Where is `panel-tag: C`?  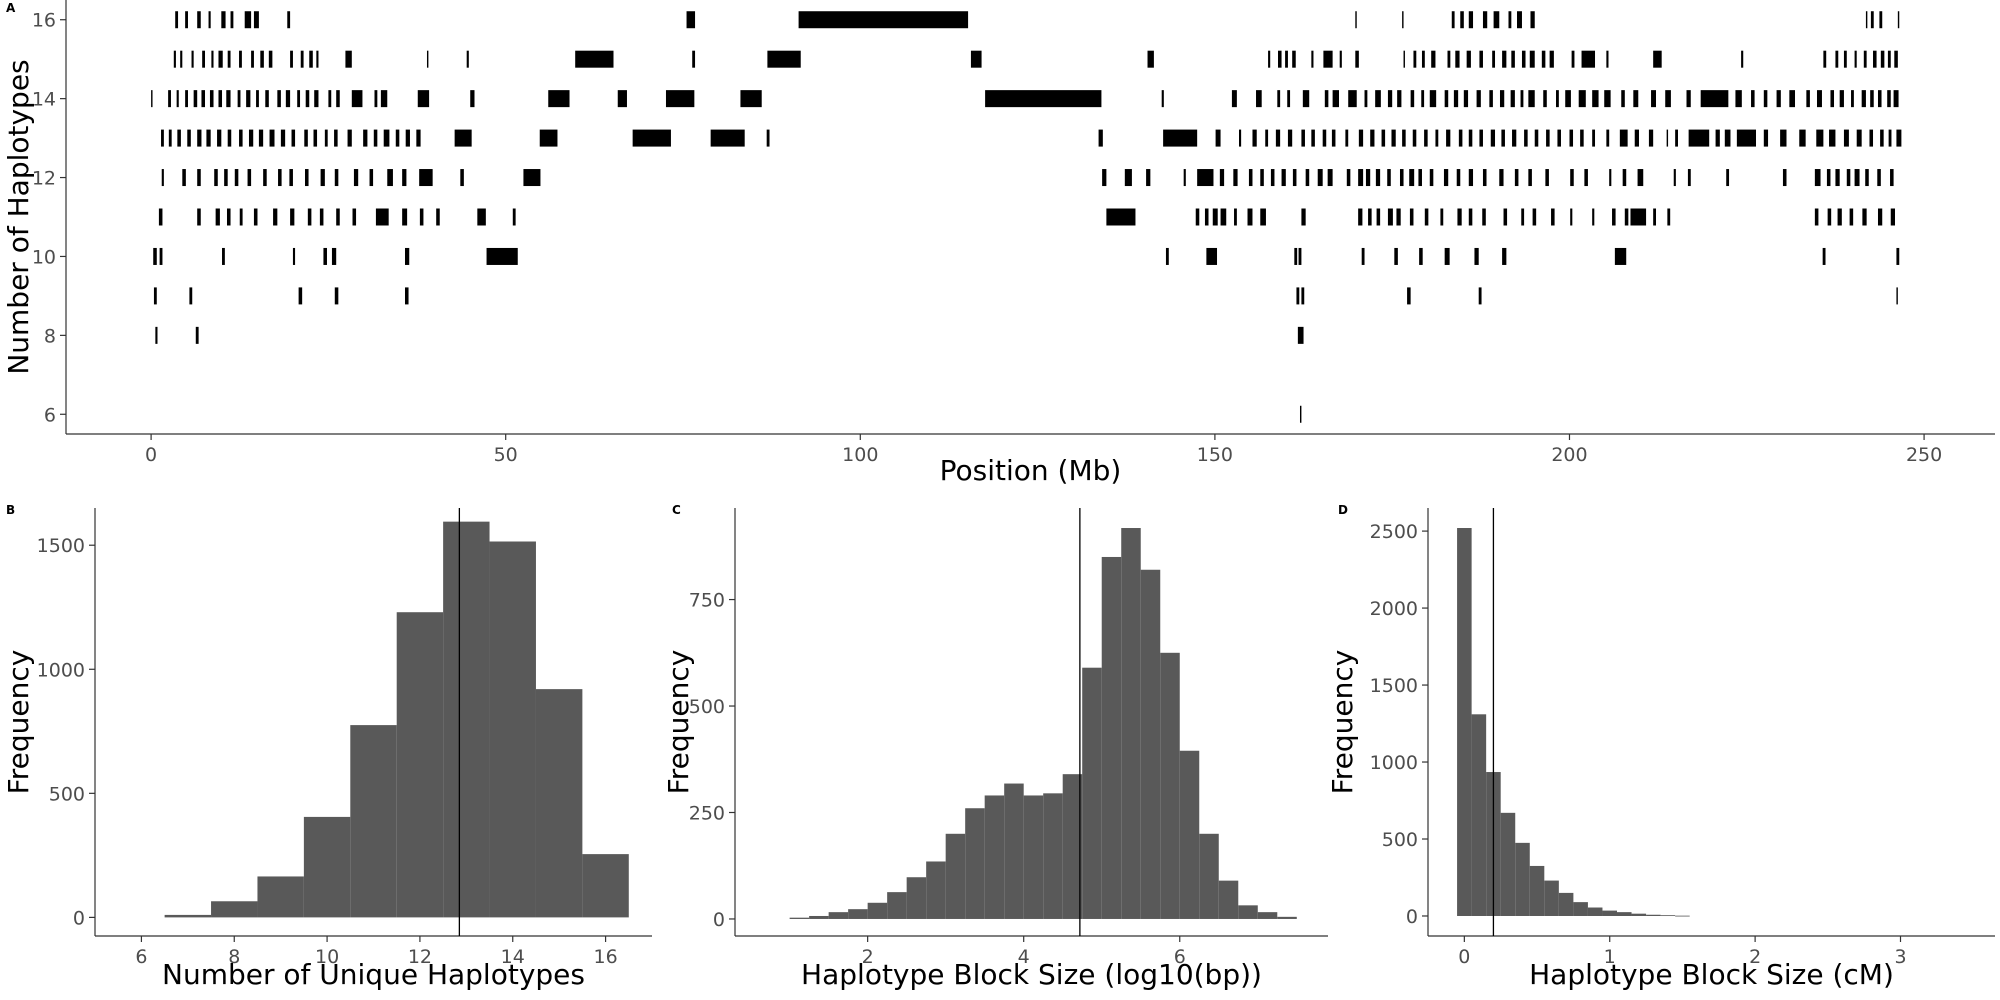
panel-tag: C is located at coordinates (676, 510).